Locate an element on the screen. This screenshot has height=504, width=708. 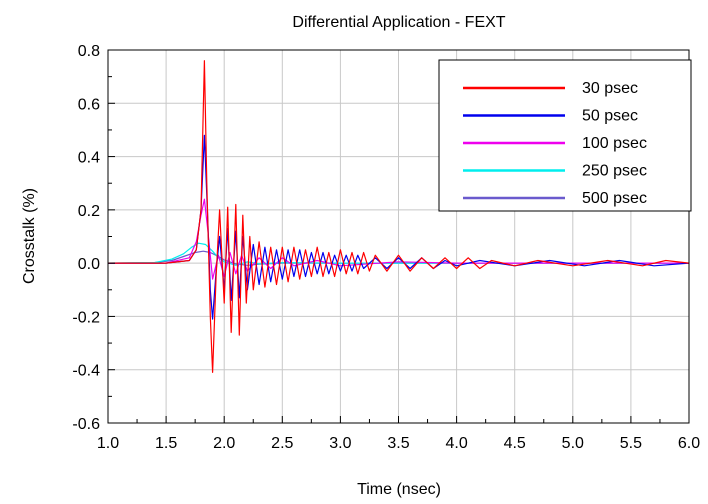
y-tick-label: 0.0 is located at coordinates (89, 264).